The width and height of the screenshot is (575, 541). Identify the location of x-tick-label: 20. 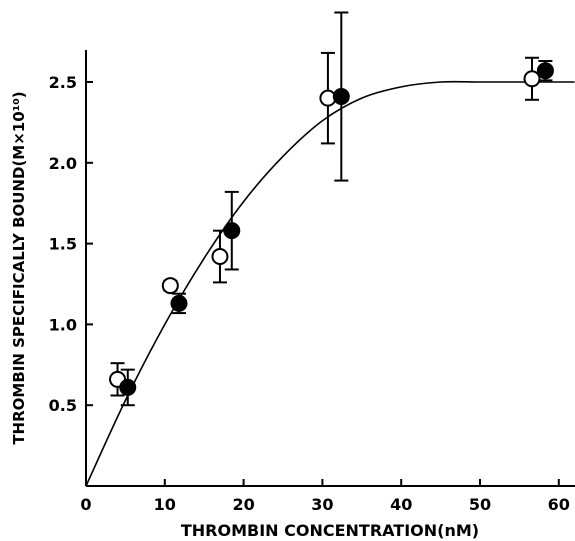
(243, 504).